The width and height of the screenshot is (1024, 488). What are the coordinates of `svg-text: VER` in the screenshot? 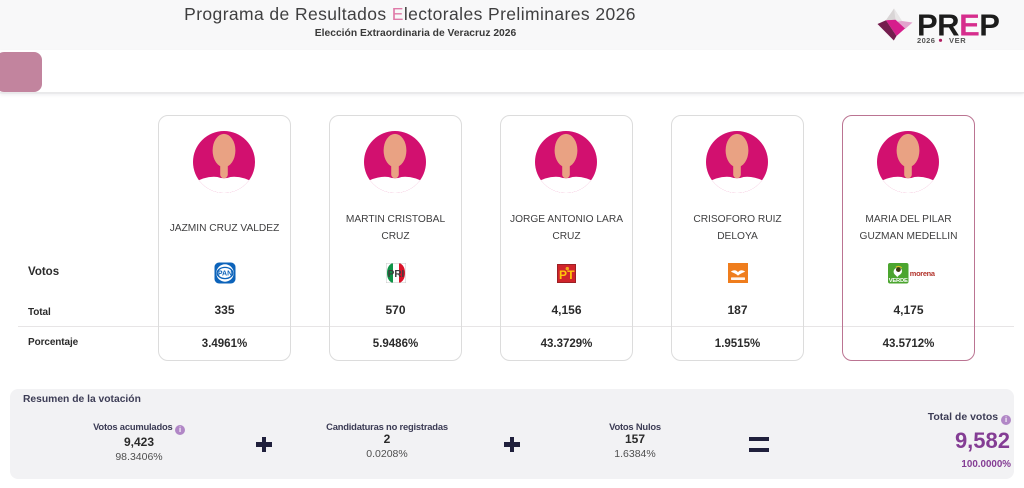 It's located at (957, 40).